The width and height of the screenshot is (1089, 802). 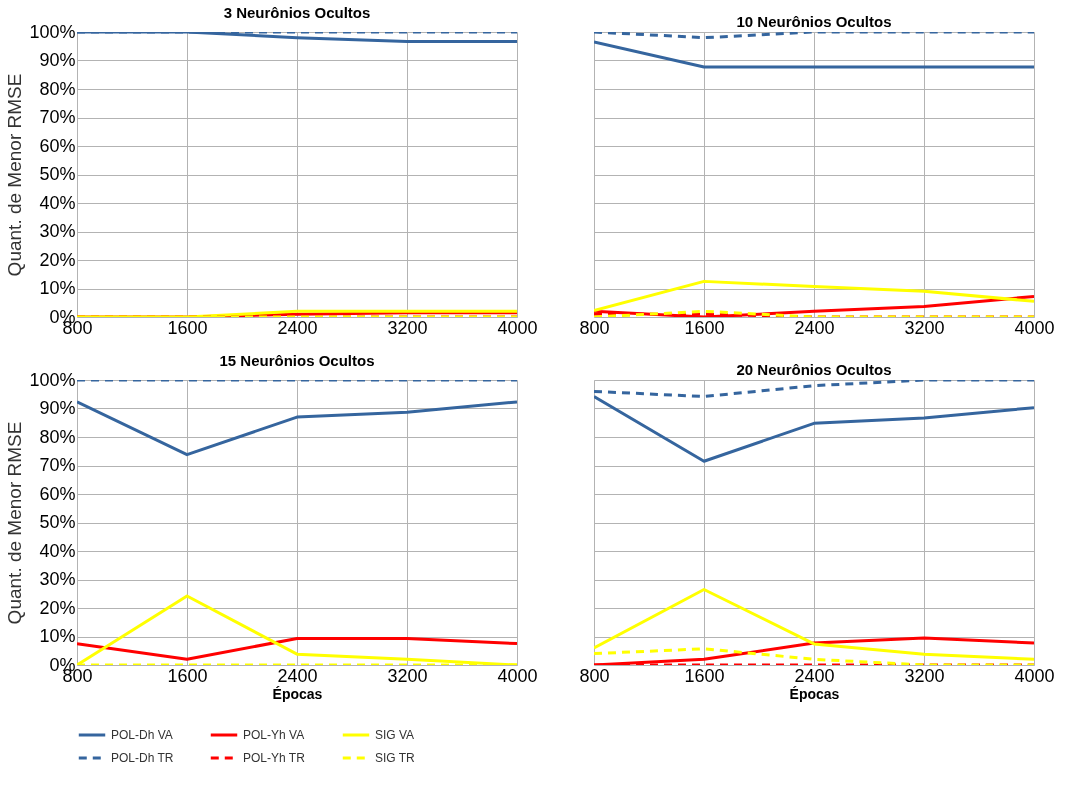 I want to click on legend-label: SIG TR, so click(x=395, y=758).